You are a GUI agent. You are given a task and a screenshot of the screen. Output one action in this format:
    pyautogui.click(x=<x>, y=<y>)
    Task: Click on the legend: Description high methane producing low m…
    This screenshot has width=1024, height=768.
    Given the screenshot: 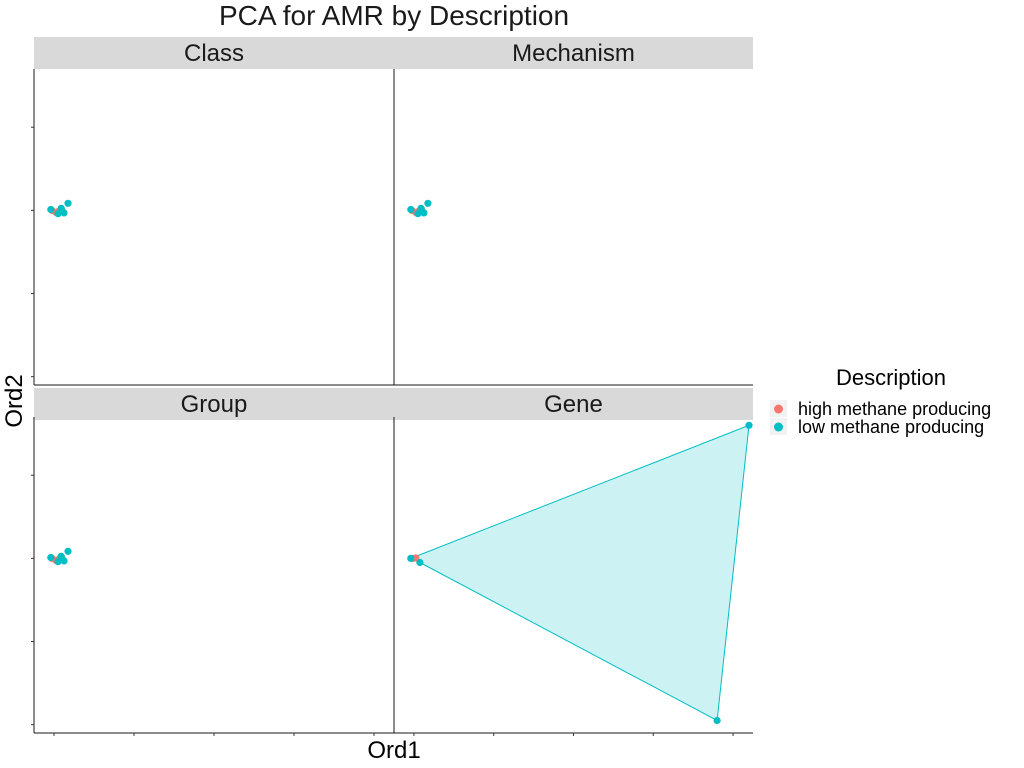 What is the action you would take?
    pyautogui.click(x=880, y=401)
    